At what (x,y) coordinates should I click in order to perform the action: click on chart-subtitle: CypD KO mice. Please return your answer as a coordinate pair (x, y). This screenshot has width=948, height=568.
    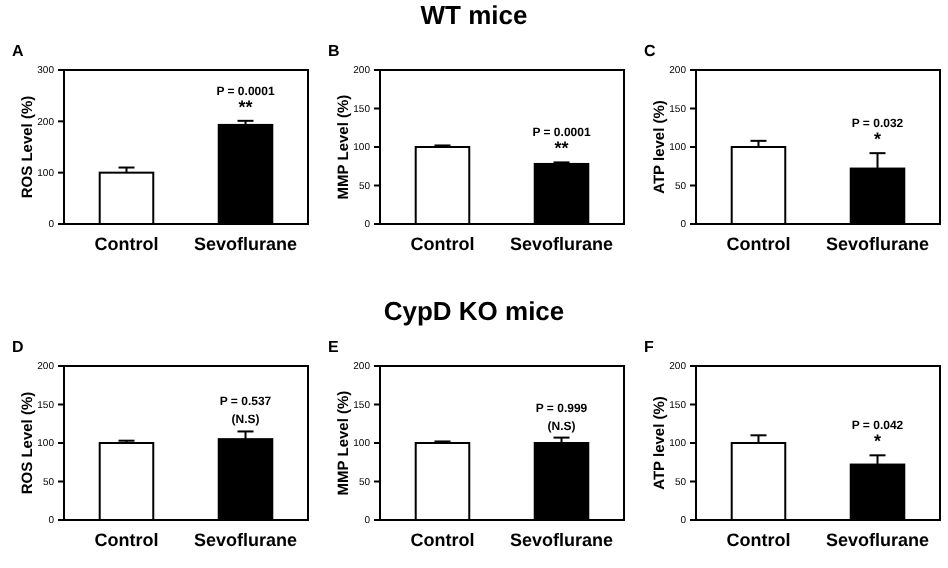
    Looking at the image, I should click on (474, 311).